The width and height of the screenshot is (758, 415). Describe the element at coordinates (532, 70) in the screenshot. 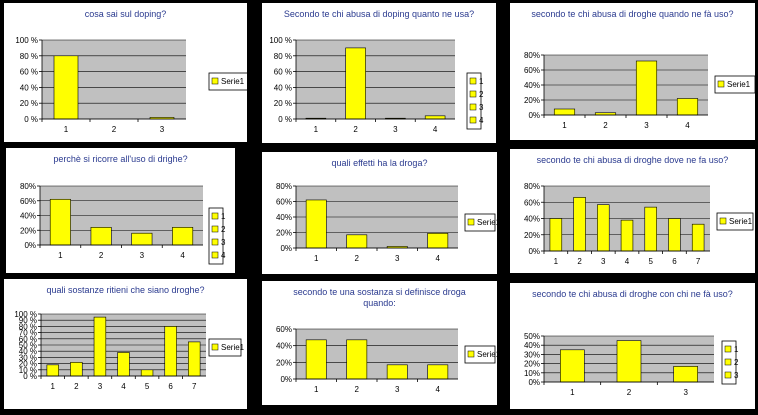

I see `y-tick-label: 60%` at that location.